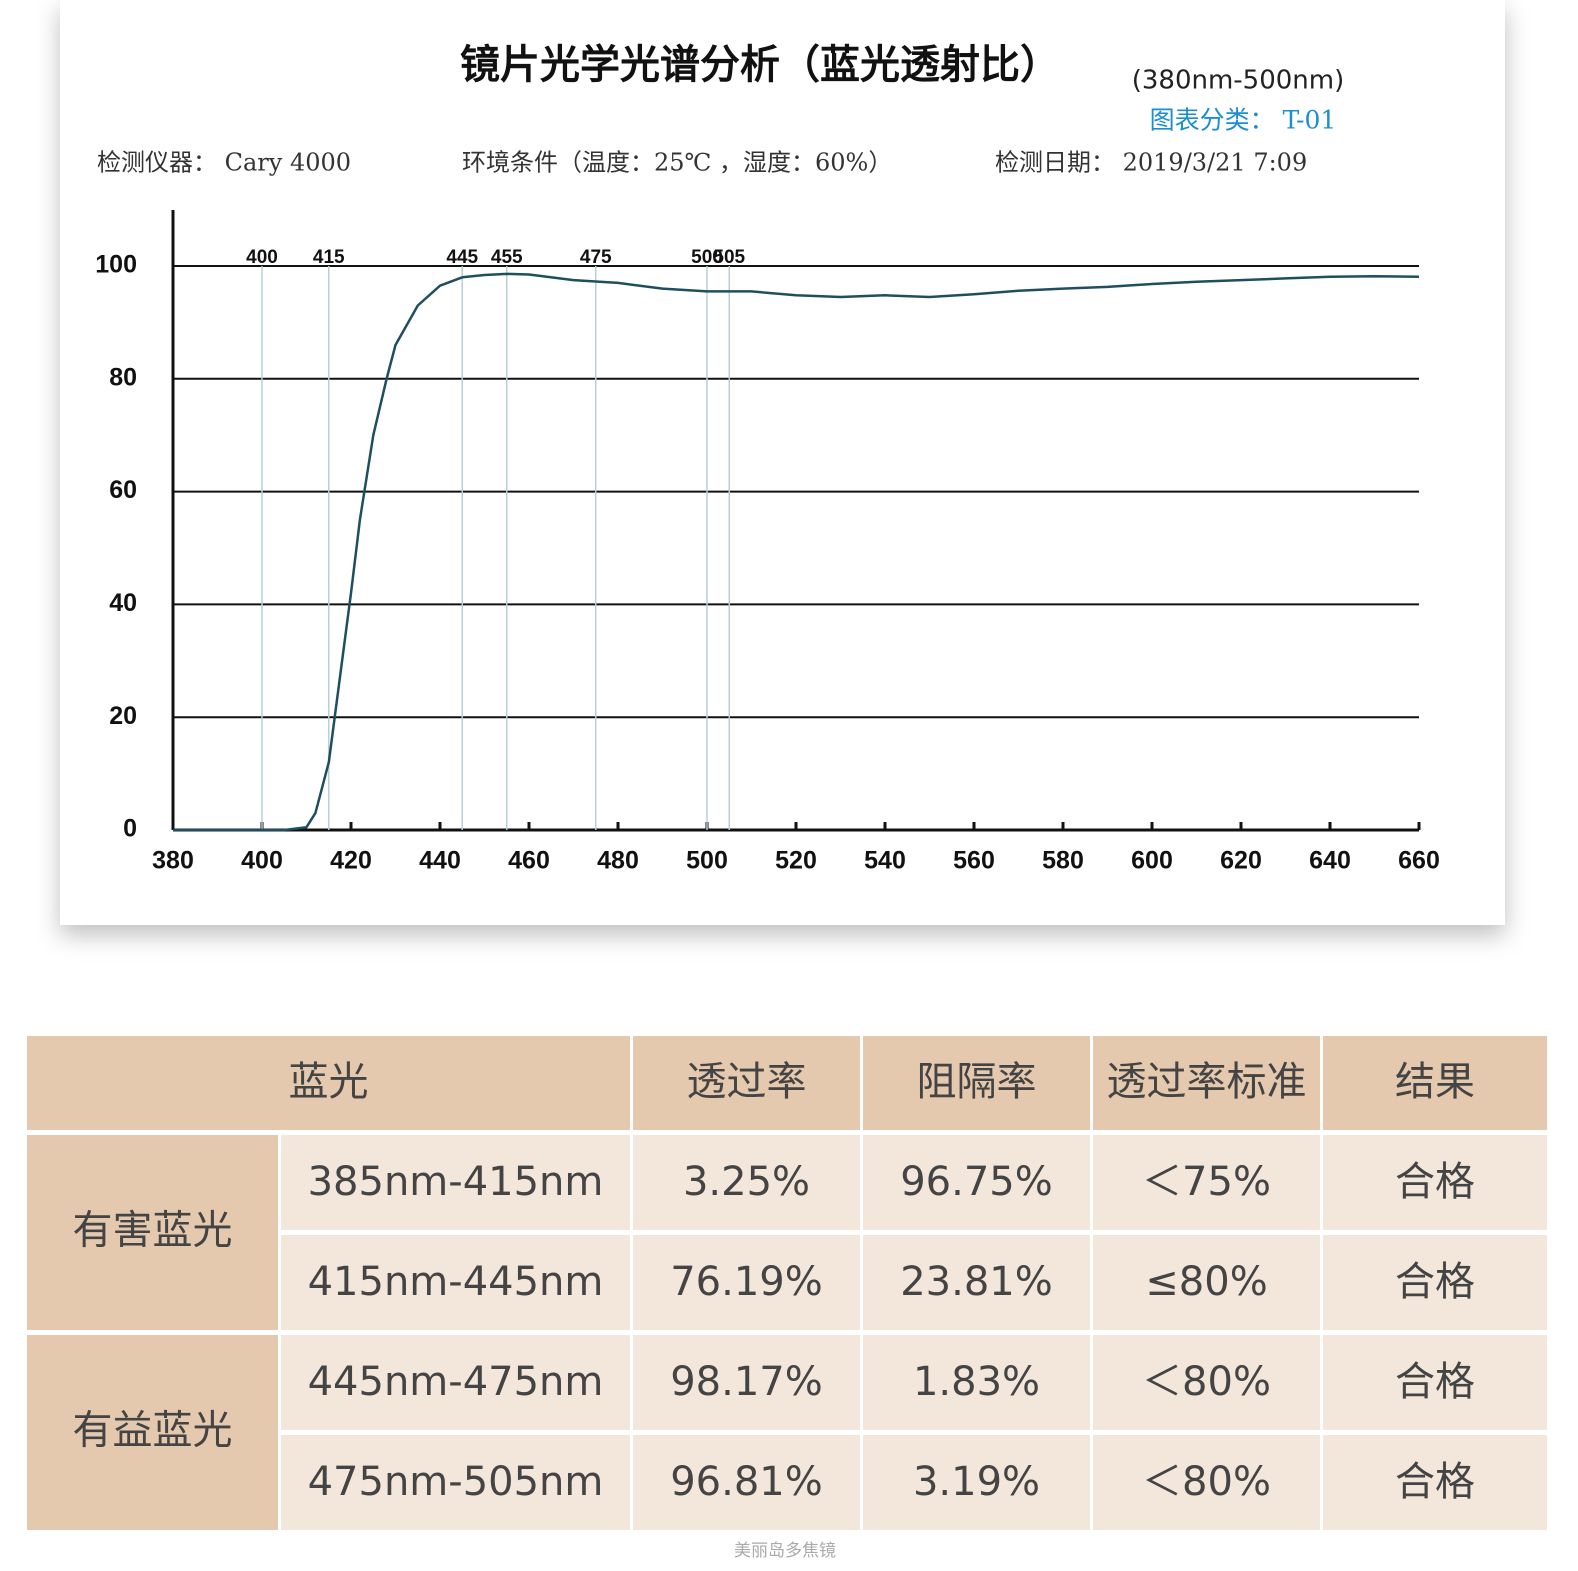 The height and width of the screenshot is (1571, 1578). I want to click on instrument: 检测仪器： Cary 4000, so click(224, 163).